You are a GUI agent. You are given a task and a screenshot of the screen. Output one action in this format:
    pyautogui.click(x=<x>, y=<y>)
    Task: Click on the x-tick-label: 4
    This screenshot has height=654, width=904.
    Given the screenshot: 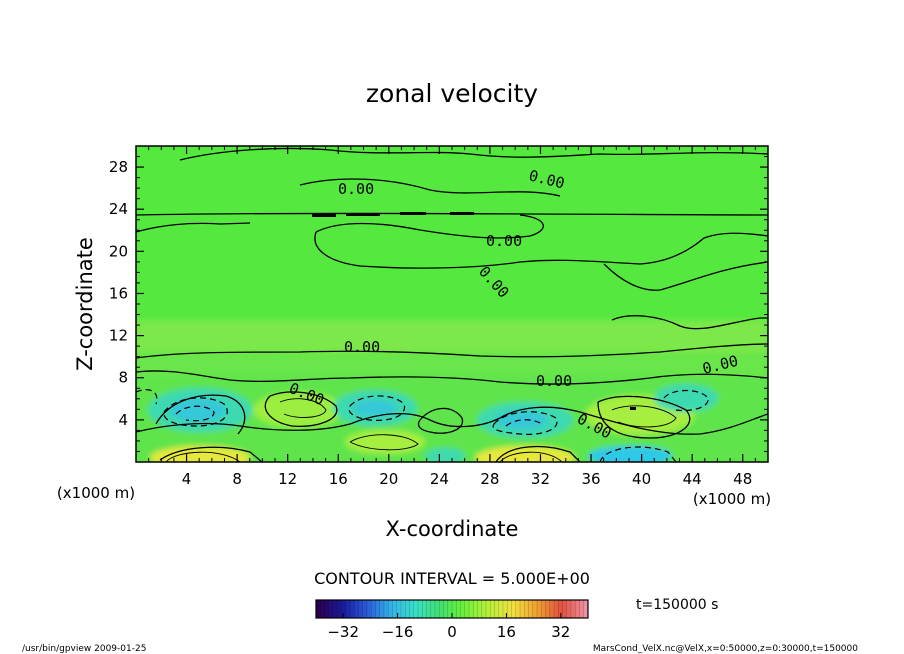 What is the action you would take?
    pyautogui.click(x=187, y=479)
    